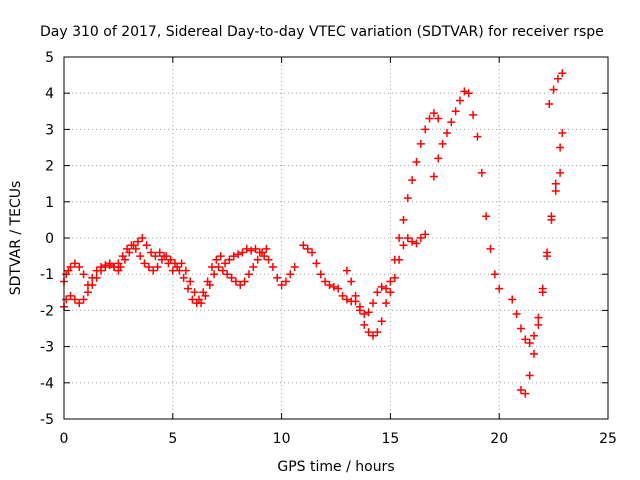 The height and width of the screenshot is (480, 640). Describe the element at coordinates (49, 94) in the screenshot. I see `y-tick-label: 4` at that location.